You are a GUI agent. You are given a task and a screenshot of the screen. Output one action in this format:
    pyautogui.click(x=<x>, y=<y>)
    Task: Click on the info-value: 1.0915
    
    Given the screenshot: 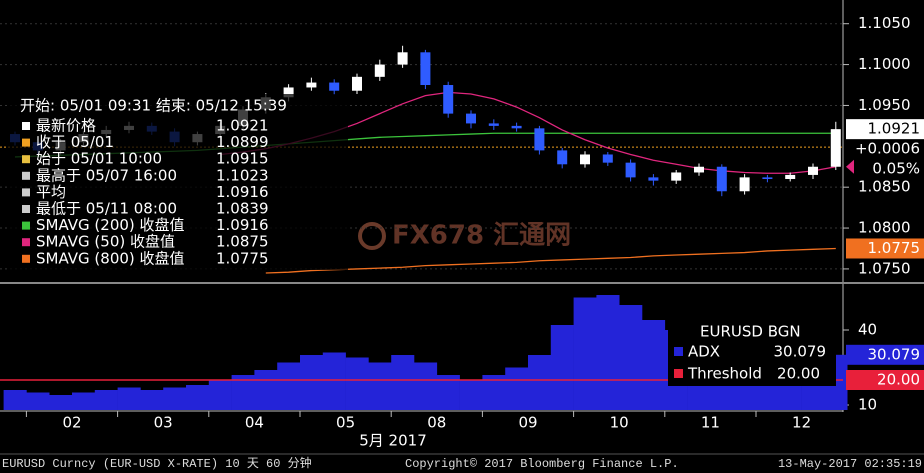 What is the action you would take?
    pyautogui.click(x=242, y=159)
    